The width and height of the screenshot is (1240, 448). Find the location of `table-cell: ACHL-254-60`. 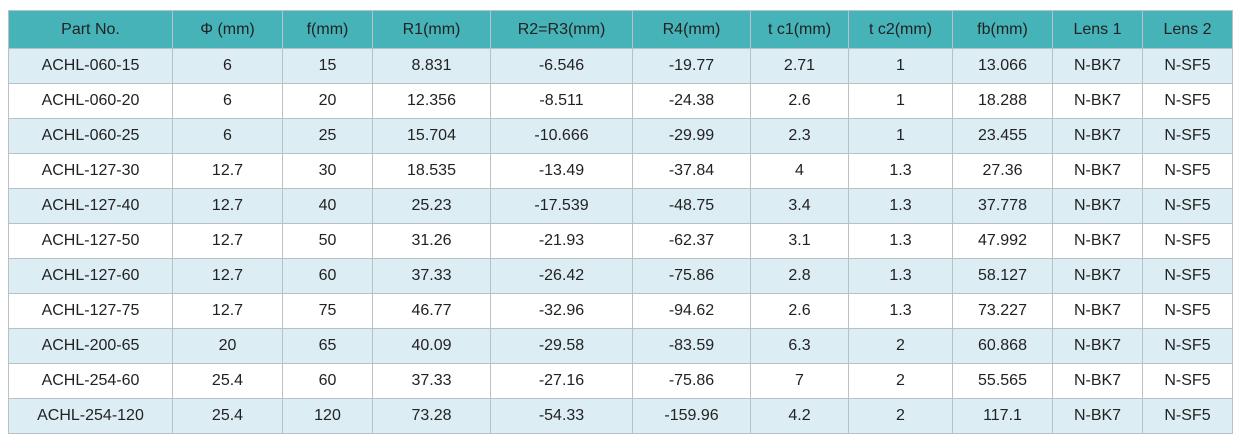

table-cell: ACHL-254-60 is located at coordinates (90, 381).